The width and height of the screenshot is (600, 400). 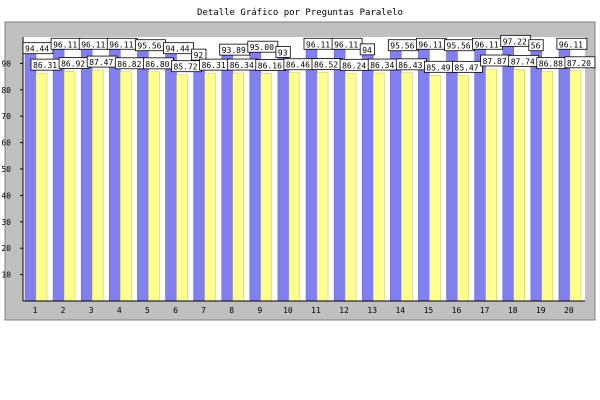 I want to click on data-label-series-2: 86.43, so click(x=410, y=65).